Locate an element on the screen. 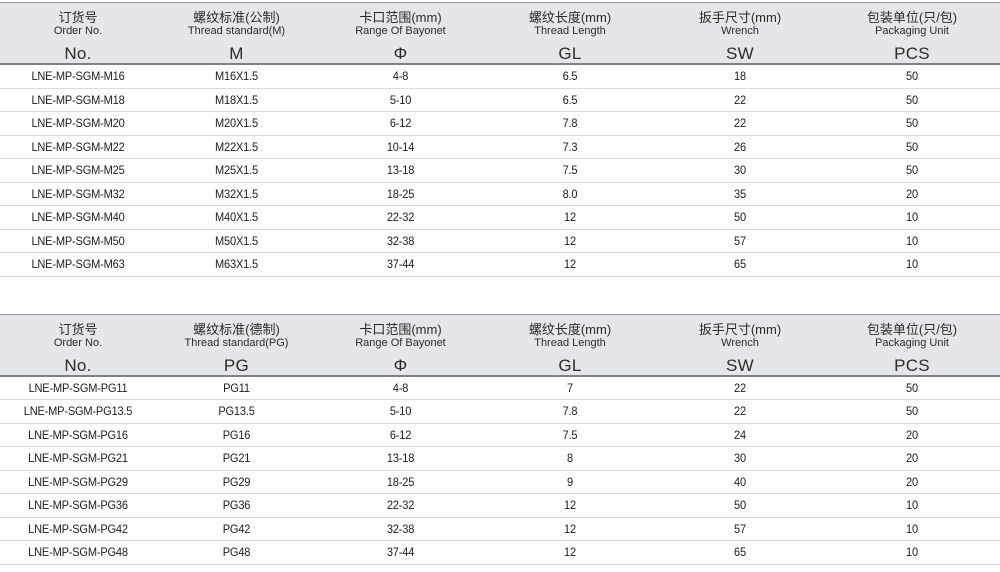  thread-standard-cell: PG42 is located at coordinates (236, 528).